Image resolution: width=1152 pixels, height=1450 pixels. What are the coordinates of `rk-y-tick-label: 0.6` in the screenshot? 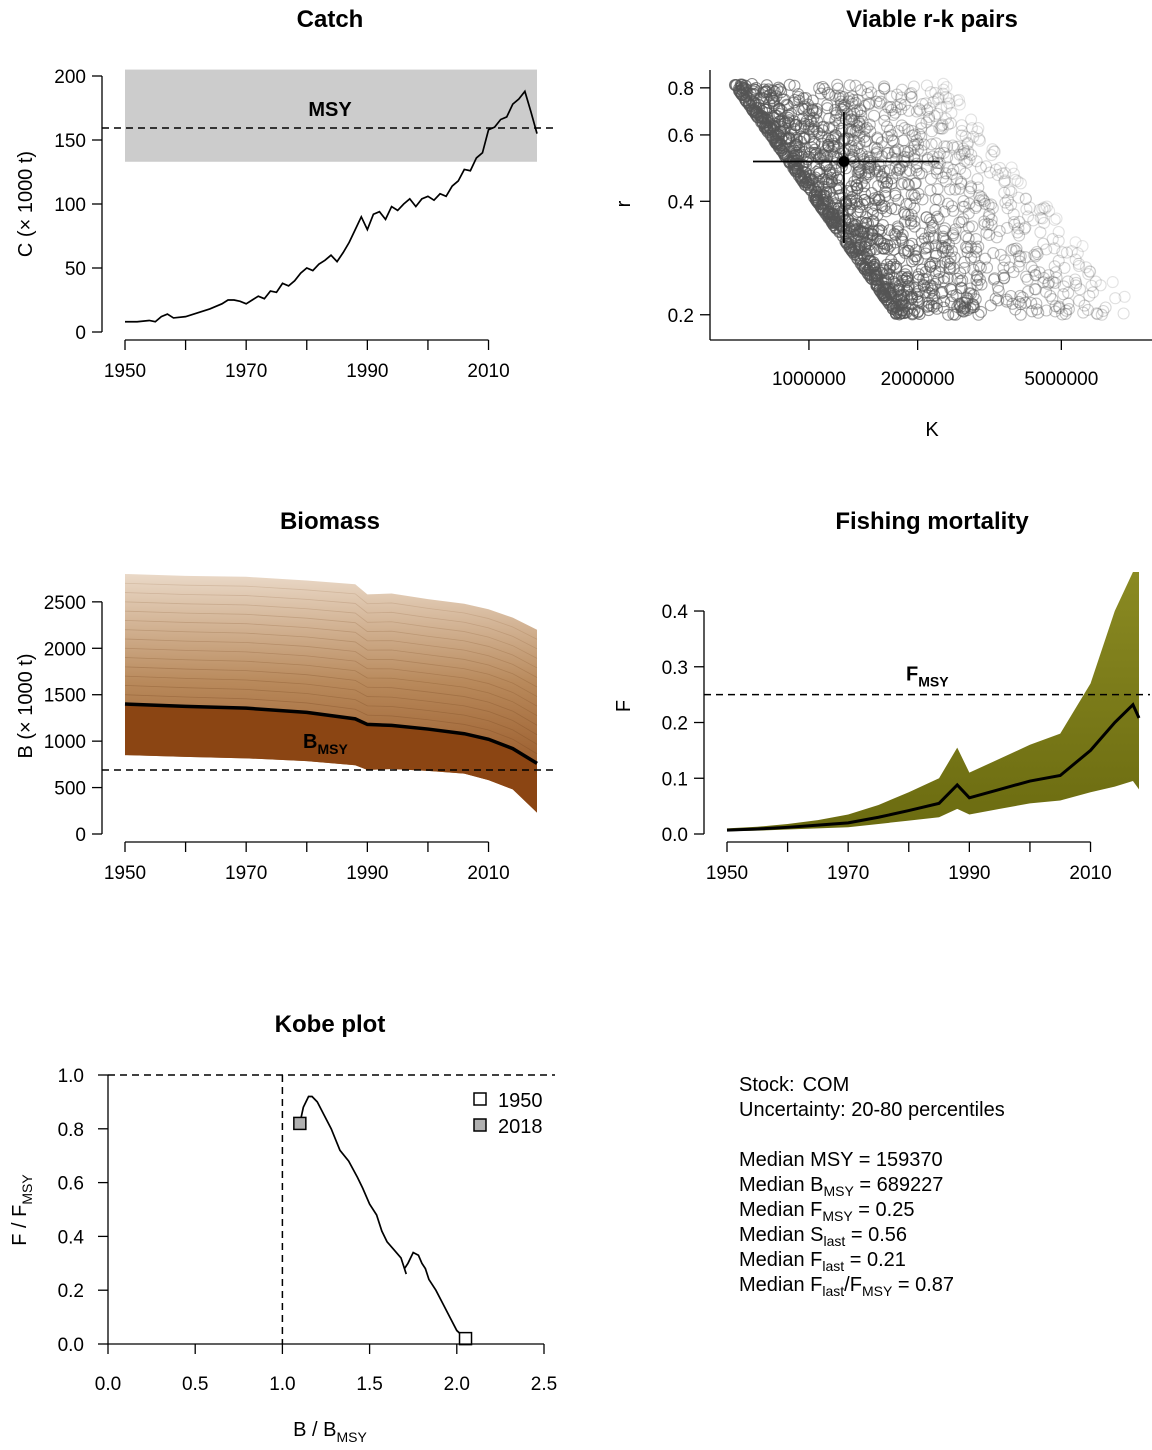 It's located at (681, 136).